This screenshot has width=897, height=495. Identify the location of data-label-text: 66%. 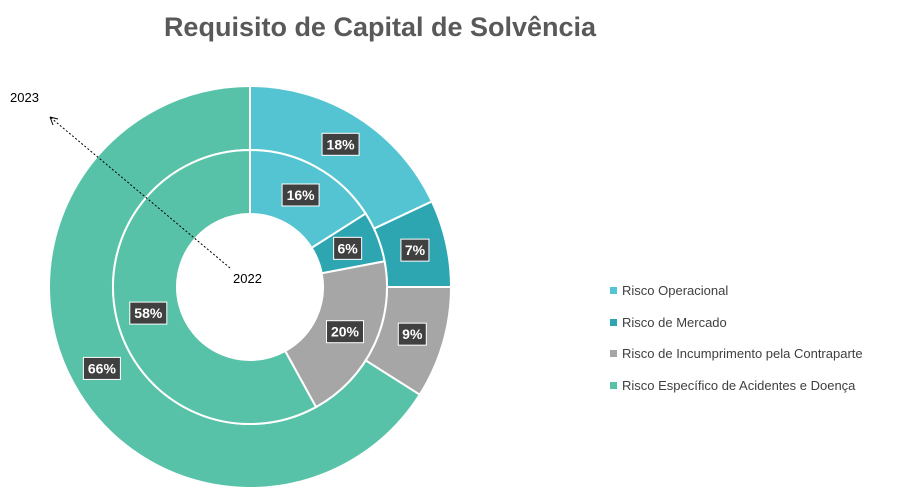
(102, 368).